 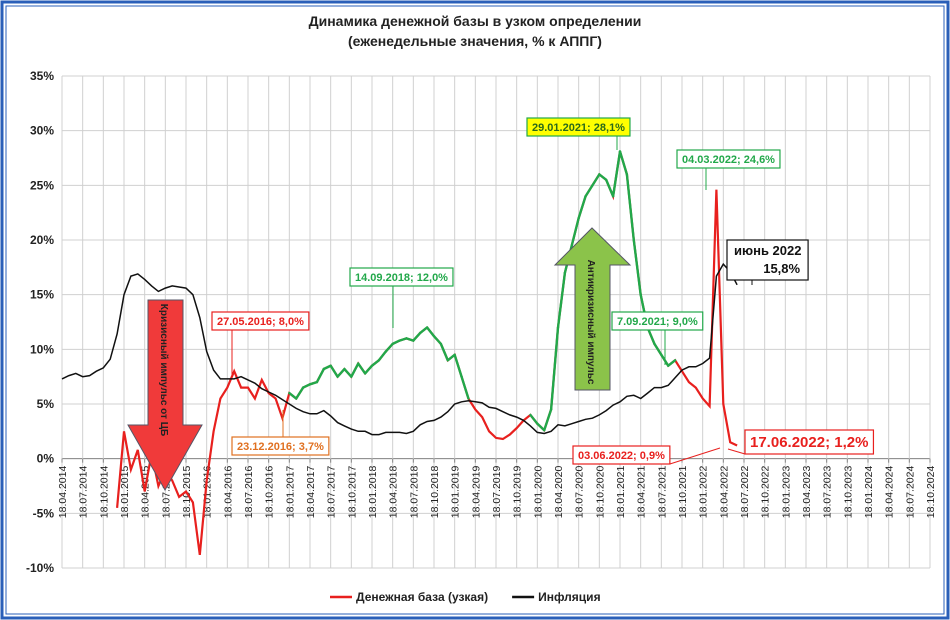 I want to click on y-tick-label: -10%, so click(x=40, y=568).